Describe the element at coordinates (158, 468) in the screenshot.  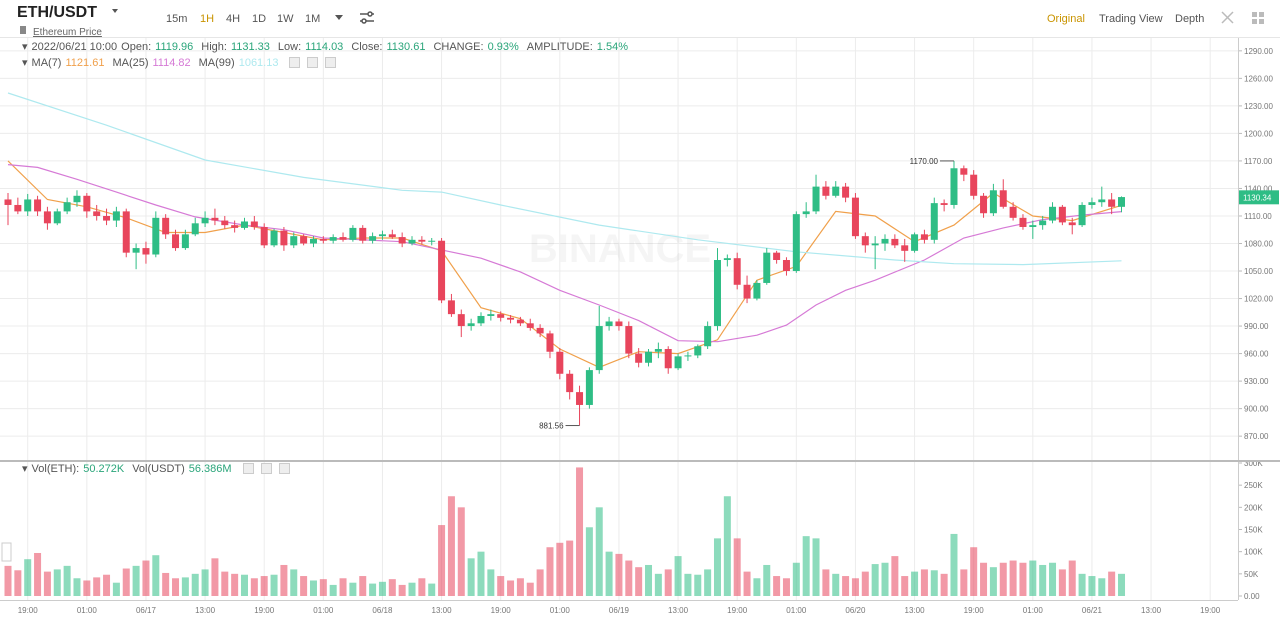
I see `vol-label: Vol(USDT)` at that location.